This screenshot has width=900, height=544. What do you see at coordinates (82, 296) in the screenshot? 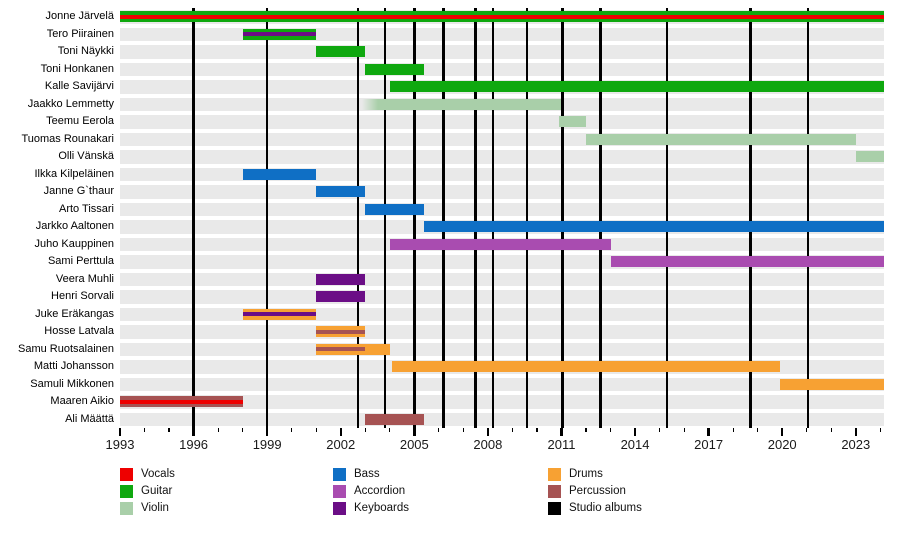
I see `member-label: Henri Sorvali` at bounding box center [82, 296].